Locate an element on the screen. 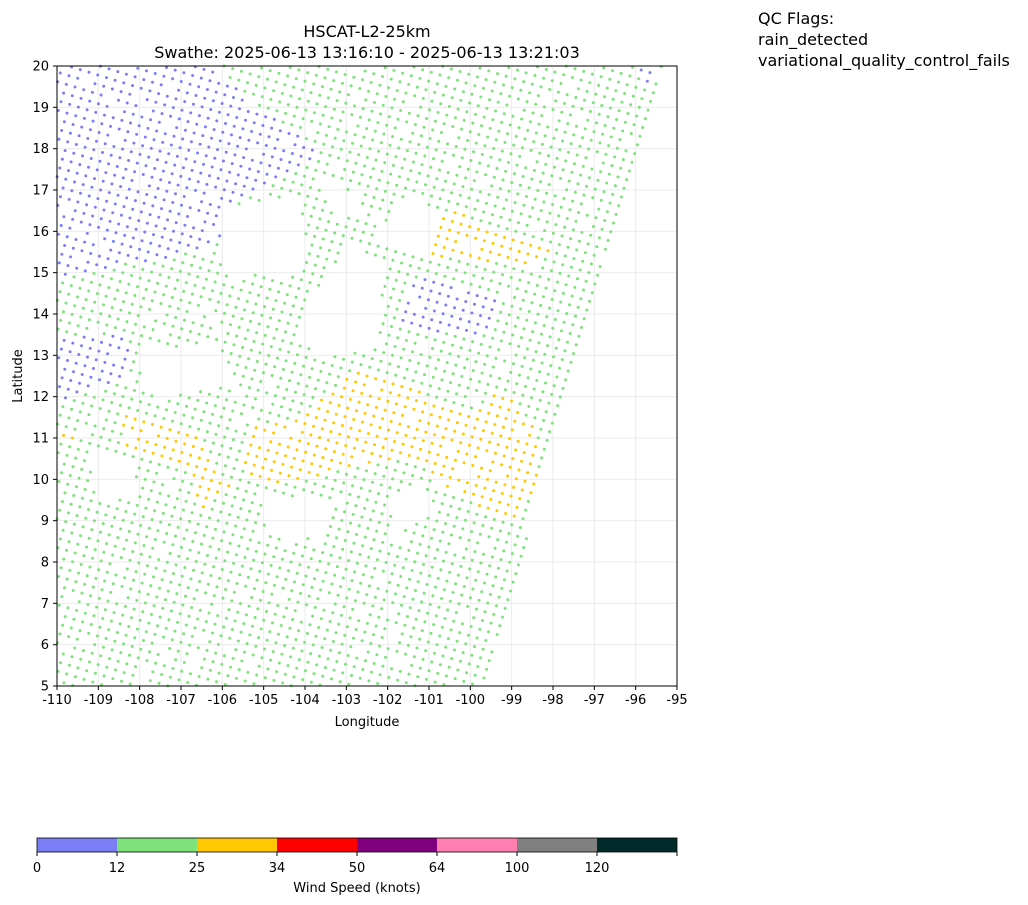 This screenshot has height=905, width=1028. y-tick-label: 13 is located at coordinates (40, 356).